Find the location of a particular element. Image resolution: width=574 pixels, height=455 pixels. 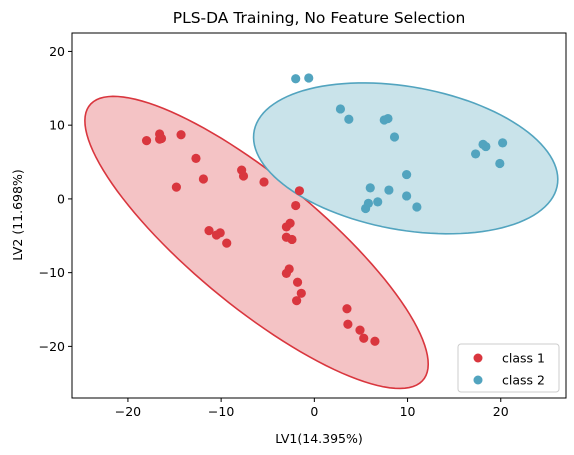

y-tick-label: 10 is located at coordinates (57, 125).